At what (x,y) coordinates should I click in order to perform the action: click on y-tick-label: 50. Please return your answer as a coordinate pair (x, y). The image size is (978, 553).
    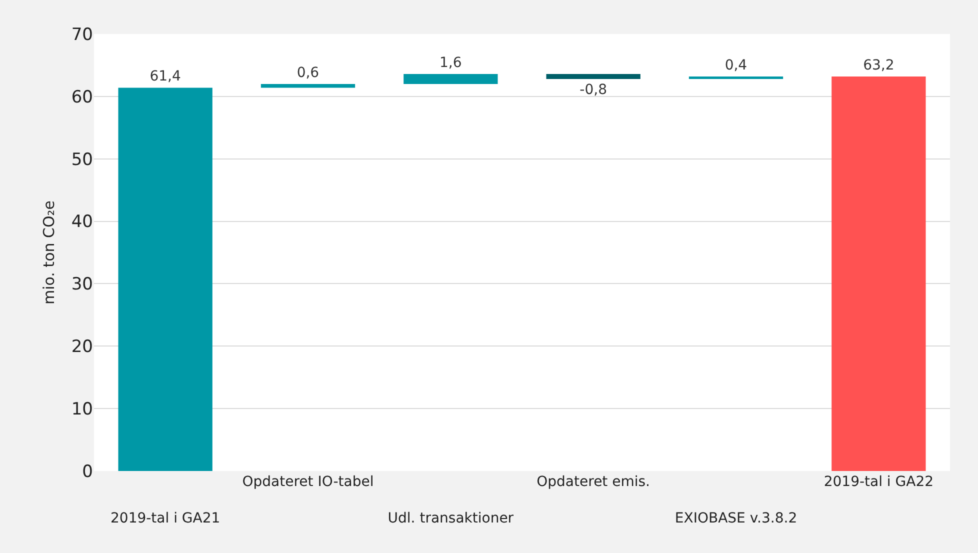
    Looking at the image, I should click on (82, 160).